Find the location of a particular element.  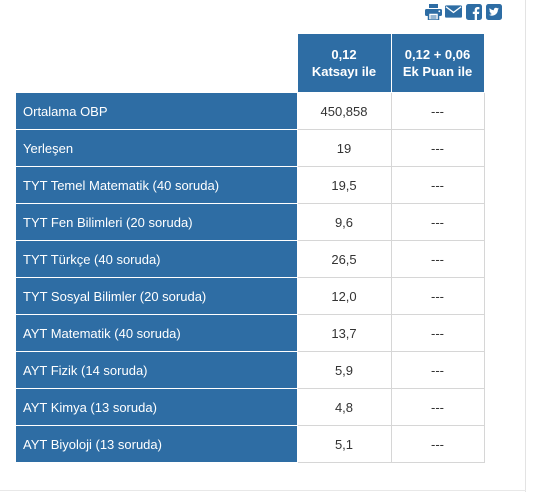

katsayi-value: 4,8 is located at coordinates (344, 407).